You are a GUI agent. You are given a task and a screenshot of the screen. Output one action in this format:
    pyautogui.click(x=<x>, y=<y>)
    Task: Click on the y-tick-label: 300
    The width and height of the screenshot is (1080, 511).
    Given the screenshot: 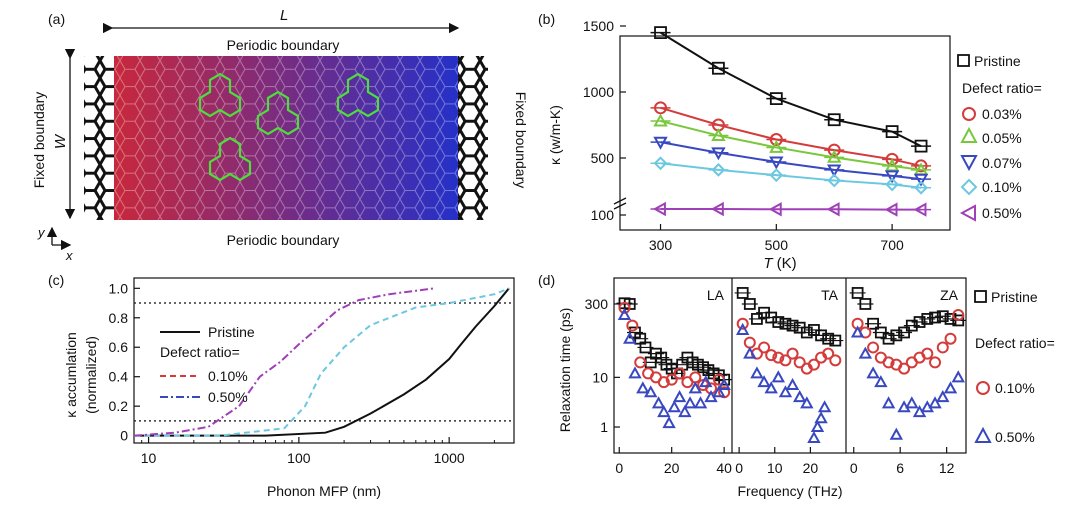 What is the action you would take?
    pyautogui.click(x=597, y=304)
    